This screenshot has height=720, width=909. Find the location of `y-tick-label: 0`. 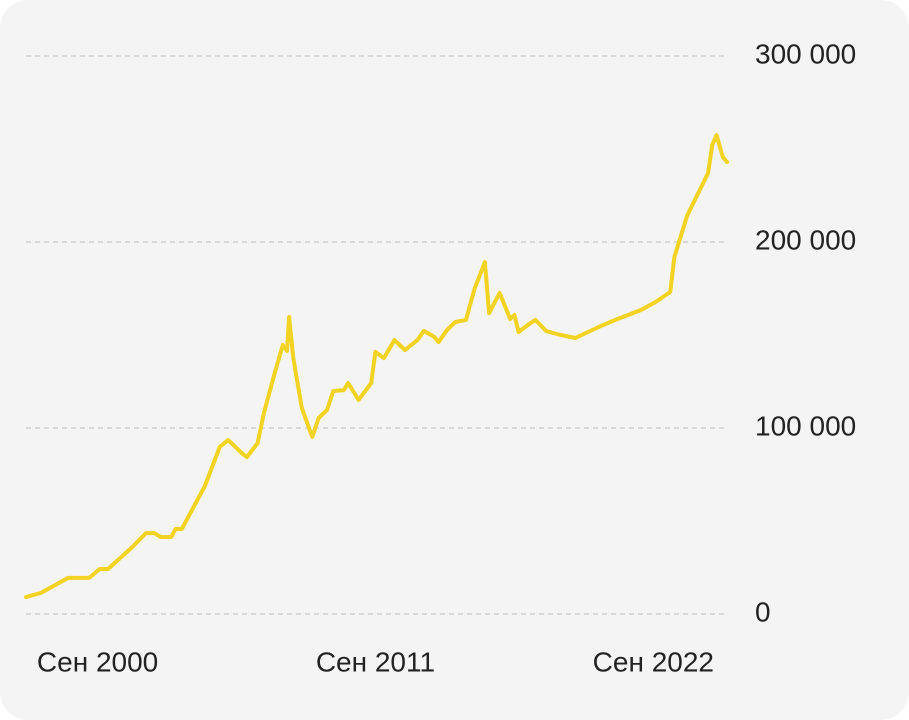

y-tick-label: 0 is located at coordinates (763, 611).